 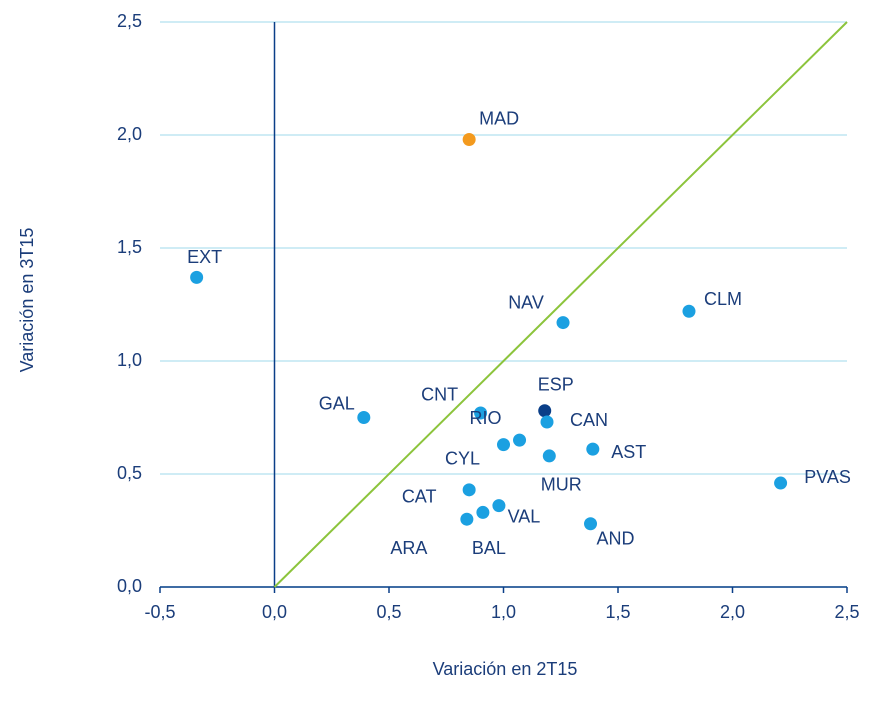 What do you see at coordinates (129, 473) in the screenshot?
I see `y-tick-label: 0,5` at bounding box center [129, 473].